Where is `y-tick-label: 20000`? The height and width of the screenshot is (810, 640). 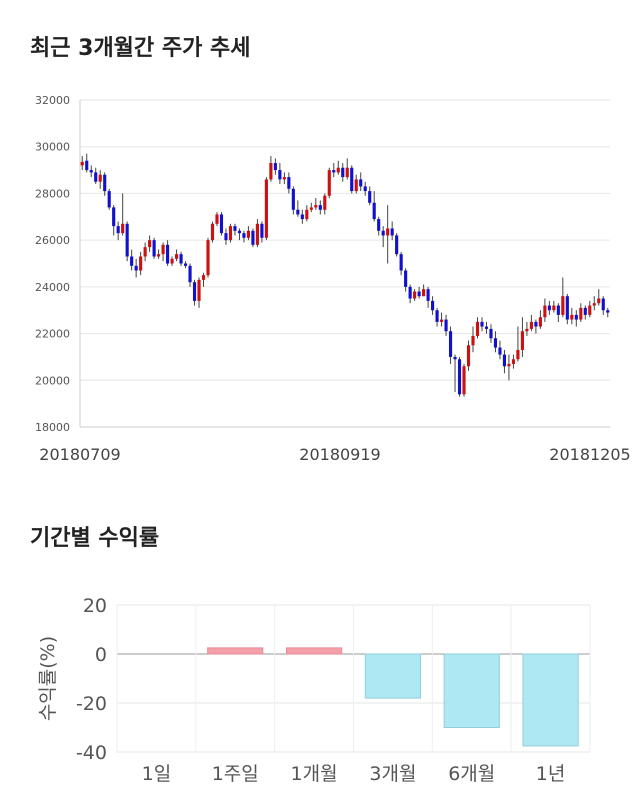 y-tick-label: 20000 is located at coordinates (52, 380).